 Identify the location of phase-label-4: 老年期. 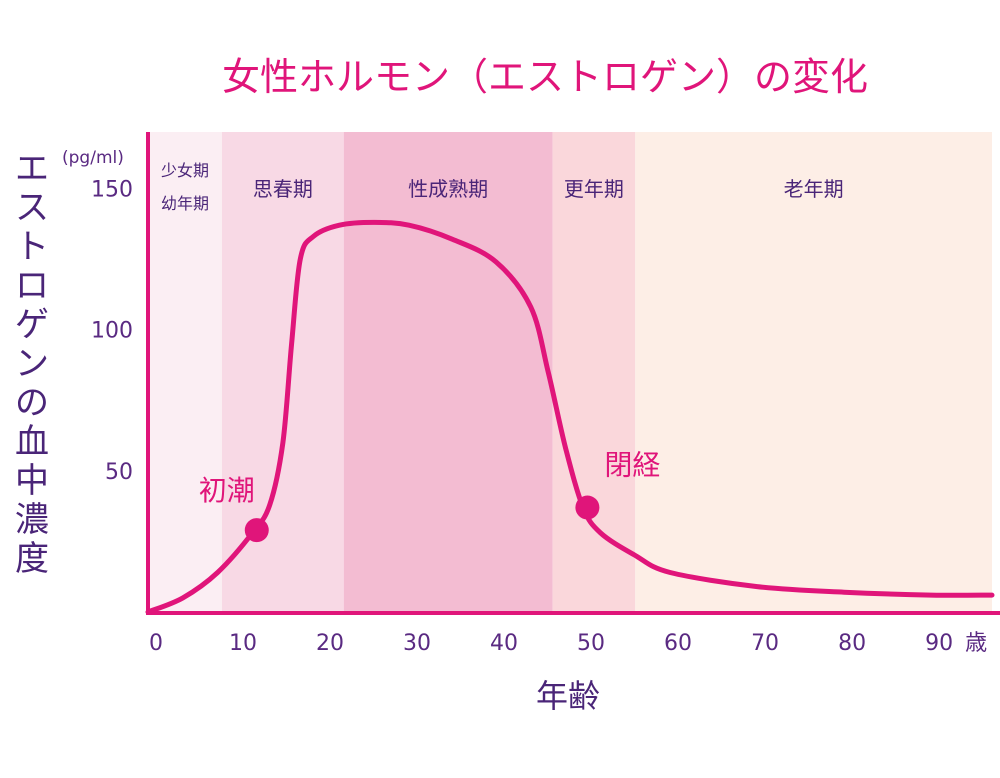
(814, 189).